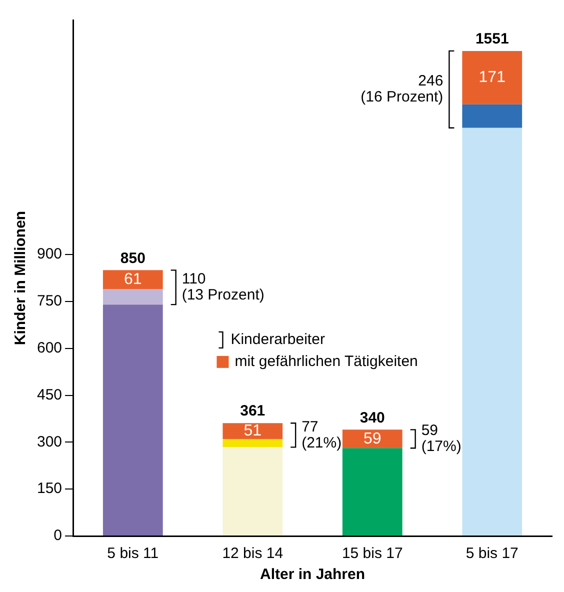 The height and width of the screenshot is (592, 564). I want to click on total-label: 1551, so click(492, 39).